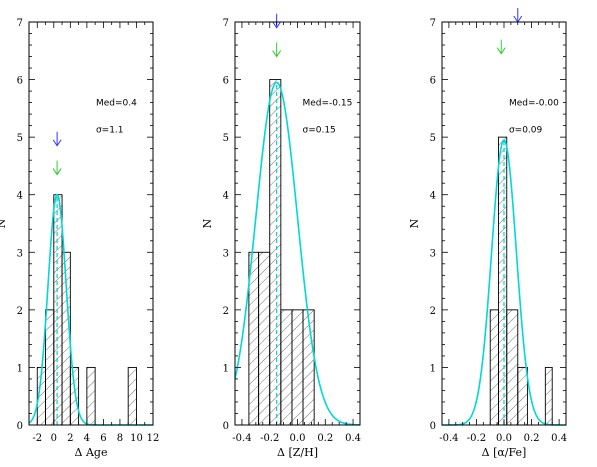 This screenshot has height=467, width=597. I want to click on sigma-annotation: σ=0.15, so click(319, 131).